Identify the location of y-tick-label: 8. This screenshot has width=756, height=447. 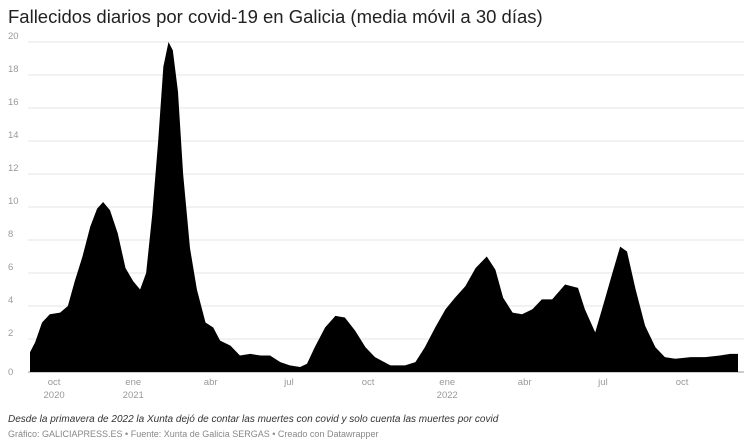
(10, 234).